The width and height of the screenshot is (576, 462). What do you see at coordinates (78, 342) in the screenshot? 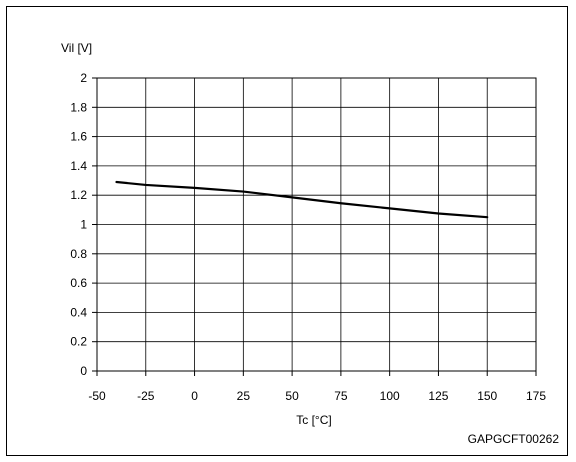
I see `y-tick-label: 0.2` at bounding box center [78, 342].